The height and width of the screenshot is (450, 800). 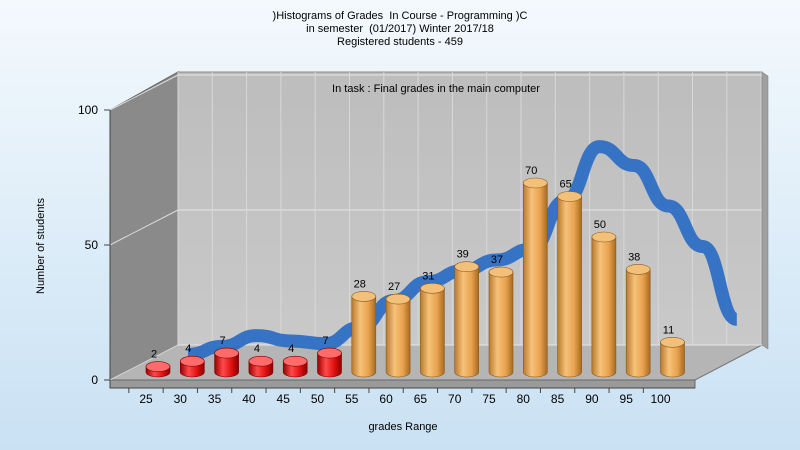 I want to click on x-tick-label: 80, so click(x=524, y=399).